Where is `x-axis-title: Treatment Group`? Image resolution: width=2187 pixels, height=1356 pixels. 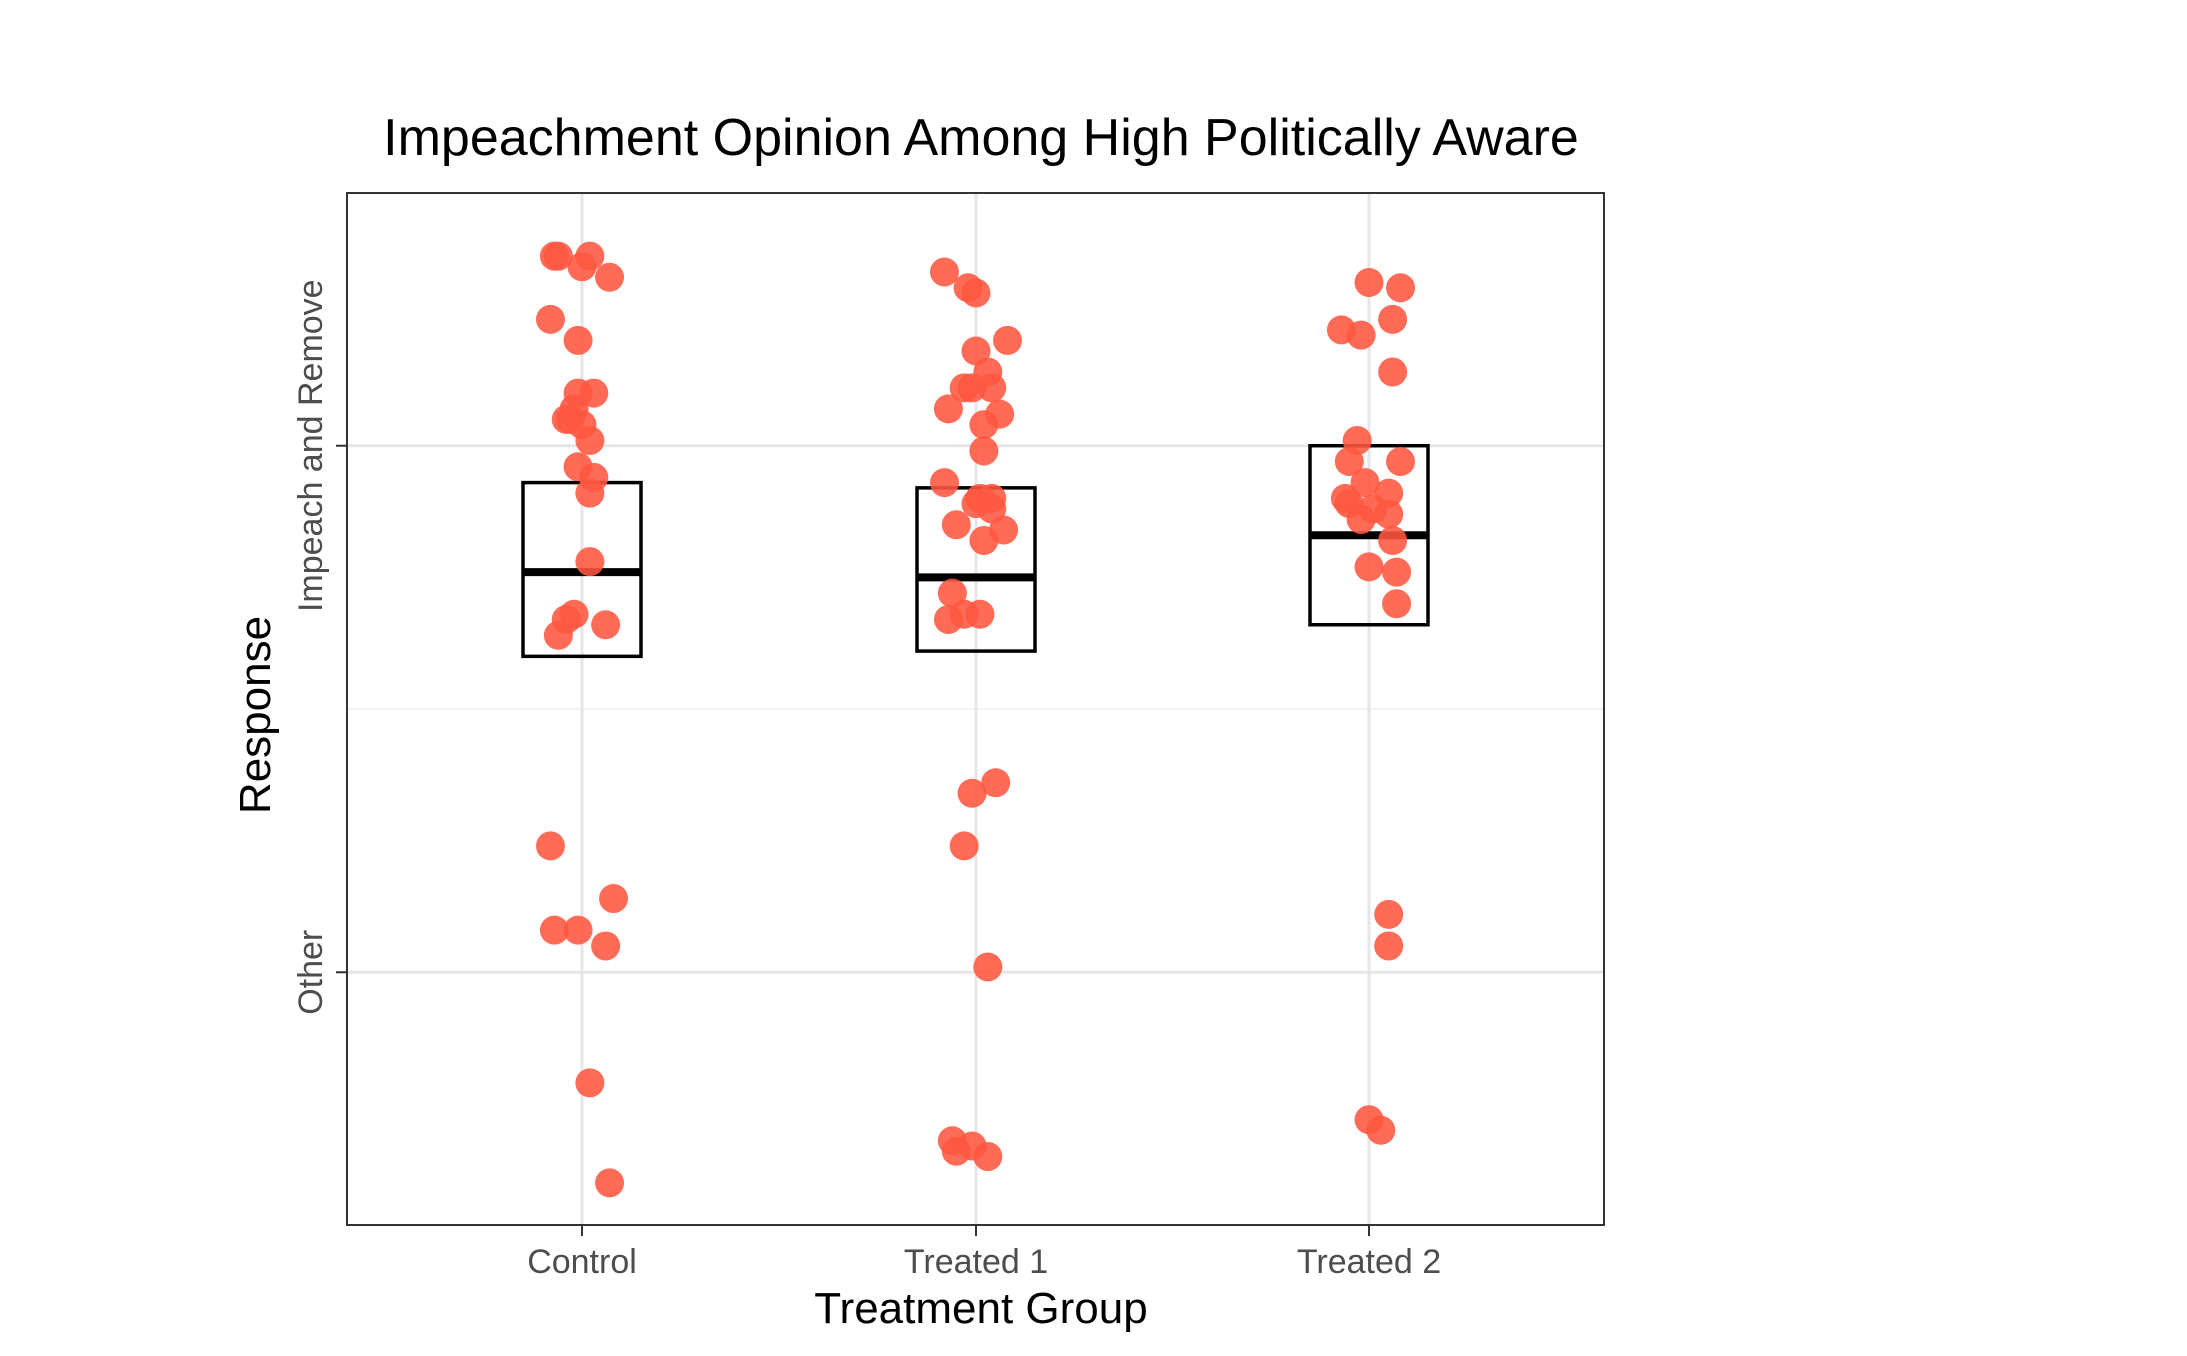
x-axis-title: Treatment Group is located at coordinates (980, 1308).